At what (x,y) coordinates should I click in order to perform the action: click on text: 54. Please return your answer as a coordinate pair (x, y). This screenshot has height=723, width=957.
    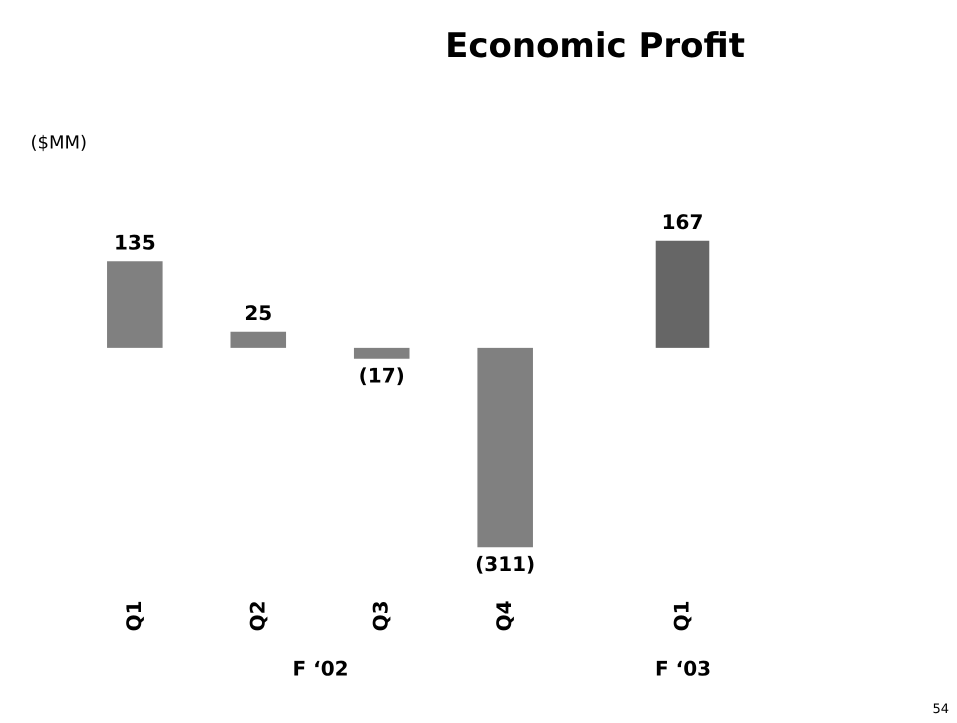
    Looking at the image, I should click on (940, 709).